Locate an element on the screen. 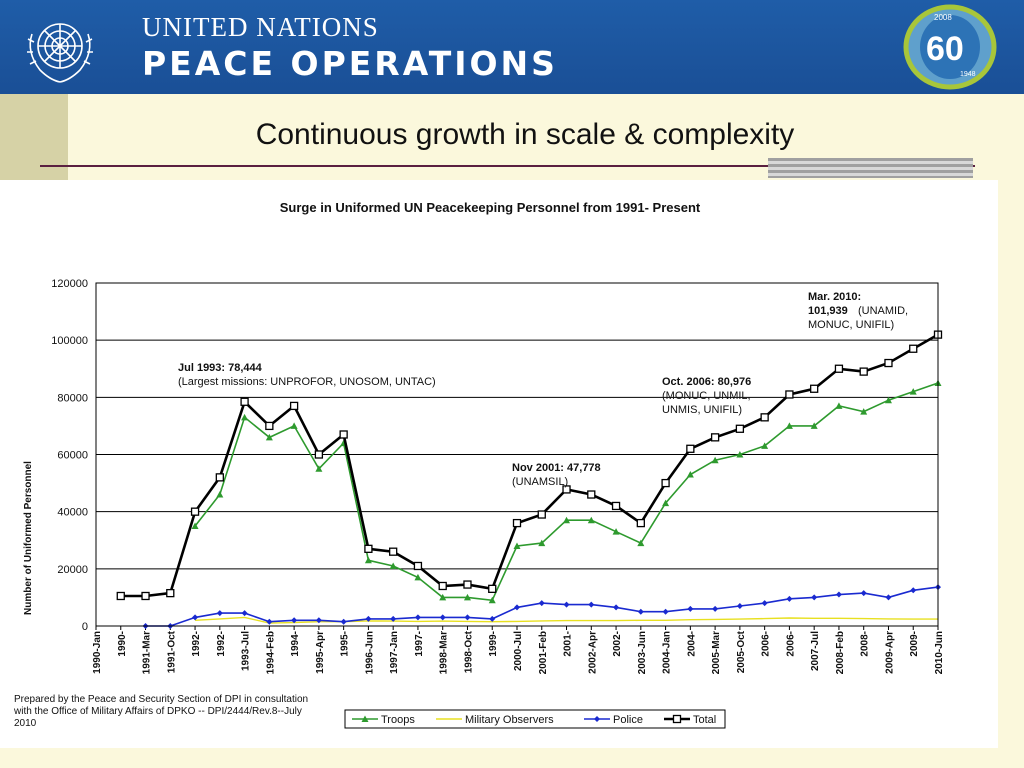  left-accent-strip is located at coordinates (34, 139).